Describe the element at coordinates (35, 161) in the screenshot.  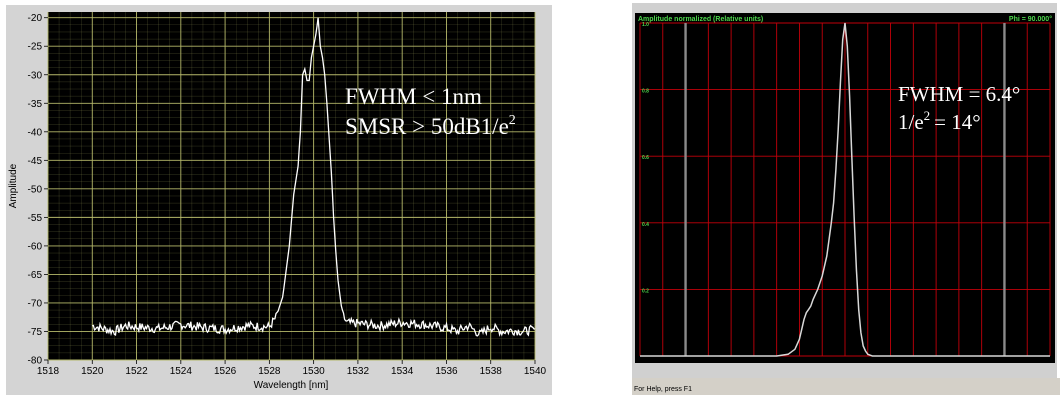
I see `y-tick-label: -45` at that location.